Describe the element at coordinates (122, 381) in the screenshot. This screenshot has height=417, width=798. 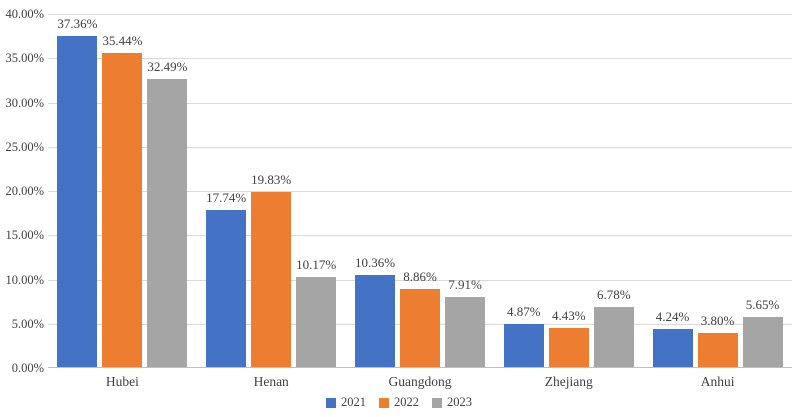
I see `x-axis-label-hubei: Hubei` at that location.